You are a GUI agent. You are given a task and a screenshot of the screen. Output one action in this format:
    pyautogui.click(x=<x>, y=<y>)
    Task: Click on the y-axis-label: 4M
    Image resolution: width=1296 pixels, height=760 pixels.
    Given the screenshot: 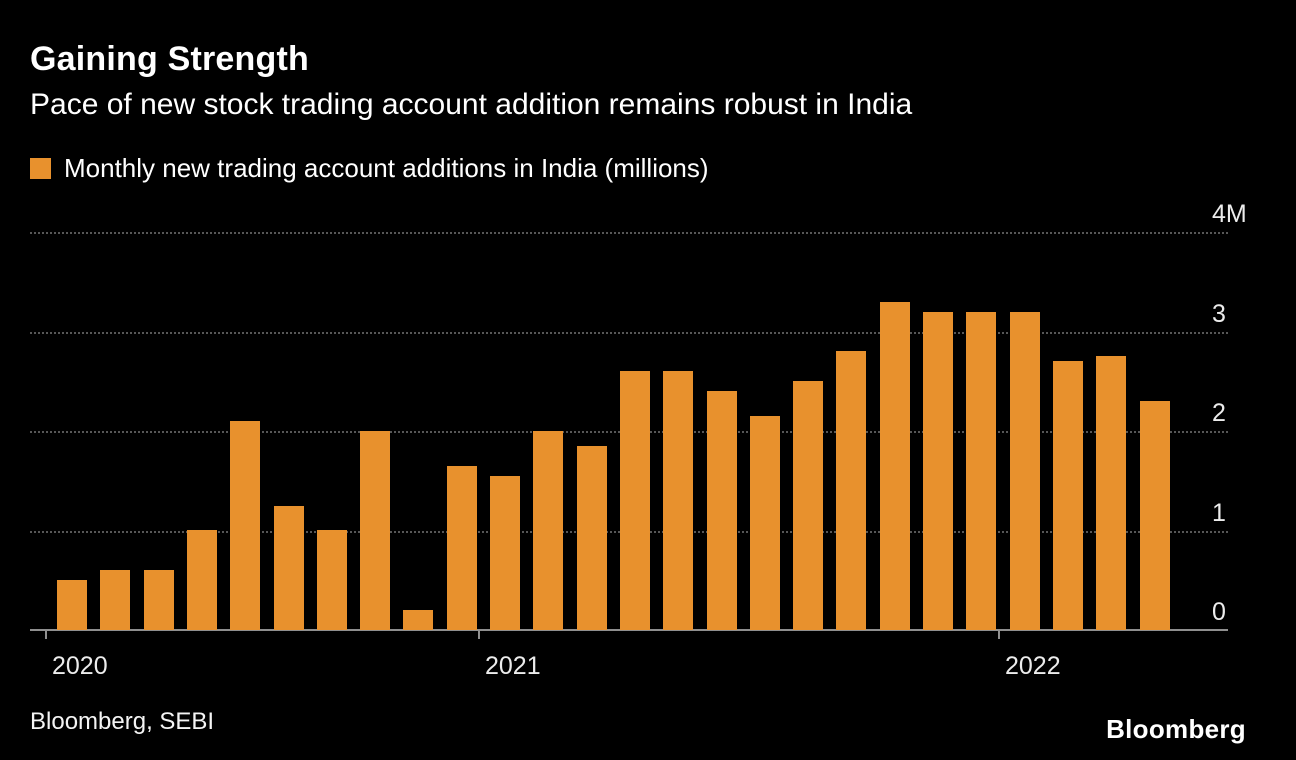 What is the action you would take?
    pyautogui.click(x=1229, y=214)
    